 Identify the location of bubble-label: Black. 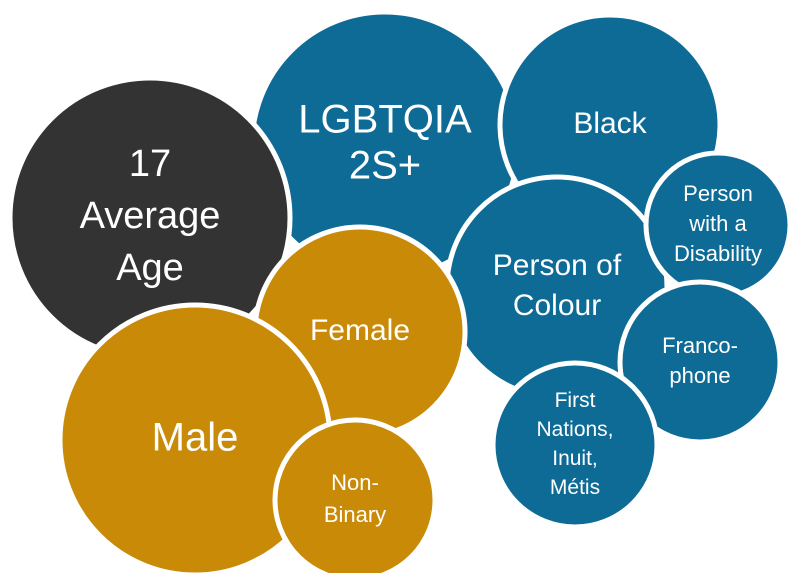
(610, 123).